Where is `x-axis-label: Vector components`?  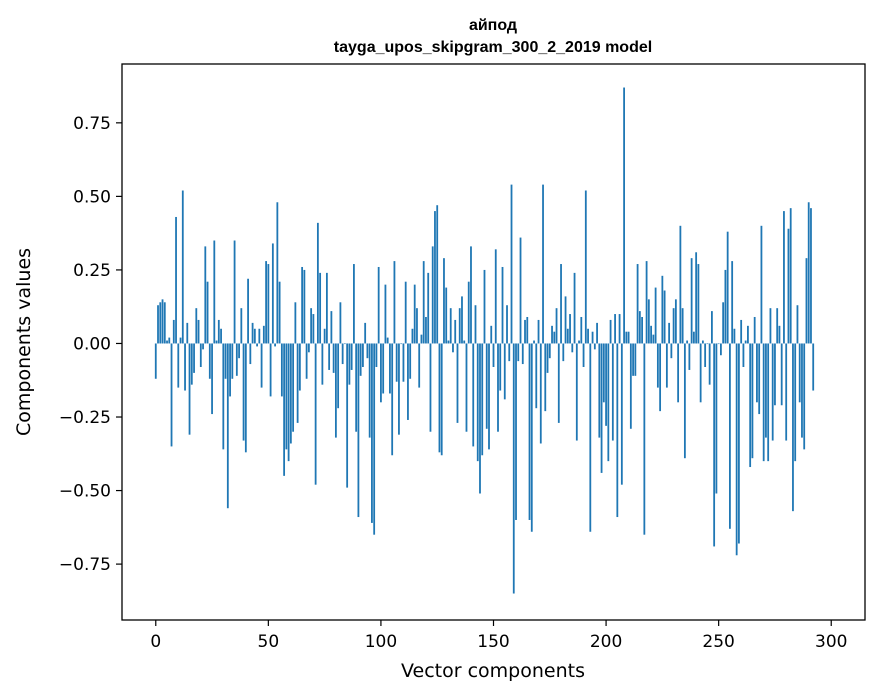
x-axis-label: Vector components is located at coordinates (493, 671).